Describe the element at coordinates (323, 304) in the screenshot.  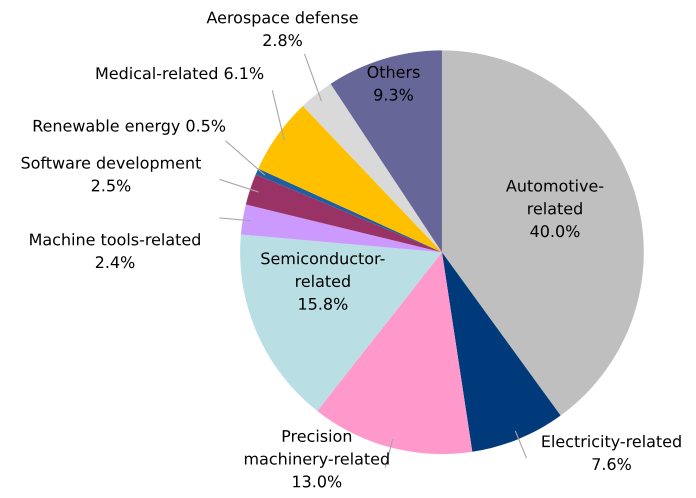
I see `data-label: 15.8%` at that location.